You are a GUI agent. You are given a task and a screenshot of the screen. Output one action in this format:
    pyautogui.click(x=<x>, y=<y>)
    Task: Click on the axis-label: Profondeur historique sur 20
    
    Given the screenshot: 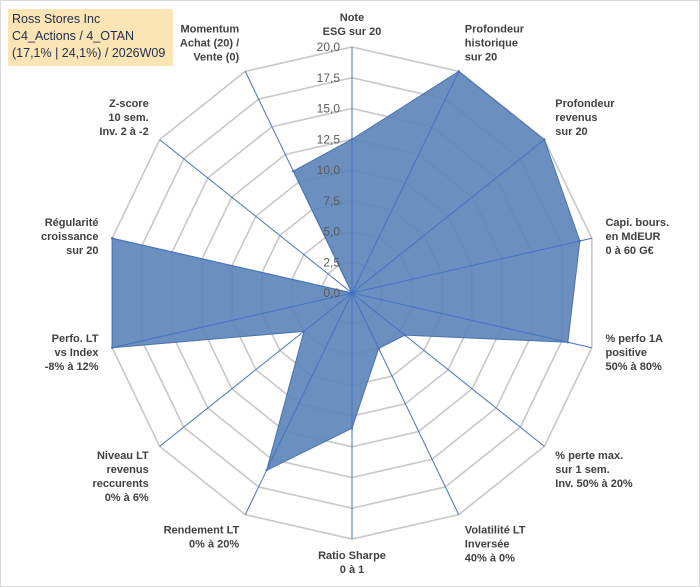 What is the action you would take?
    pyautogui.click(x=495, y=44)
    